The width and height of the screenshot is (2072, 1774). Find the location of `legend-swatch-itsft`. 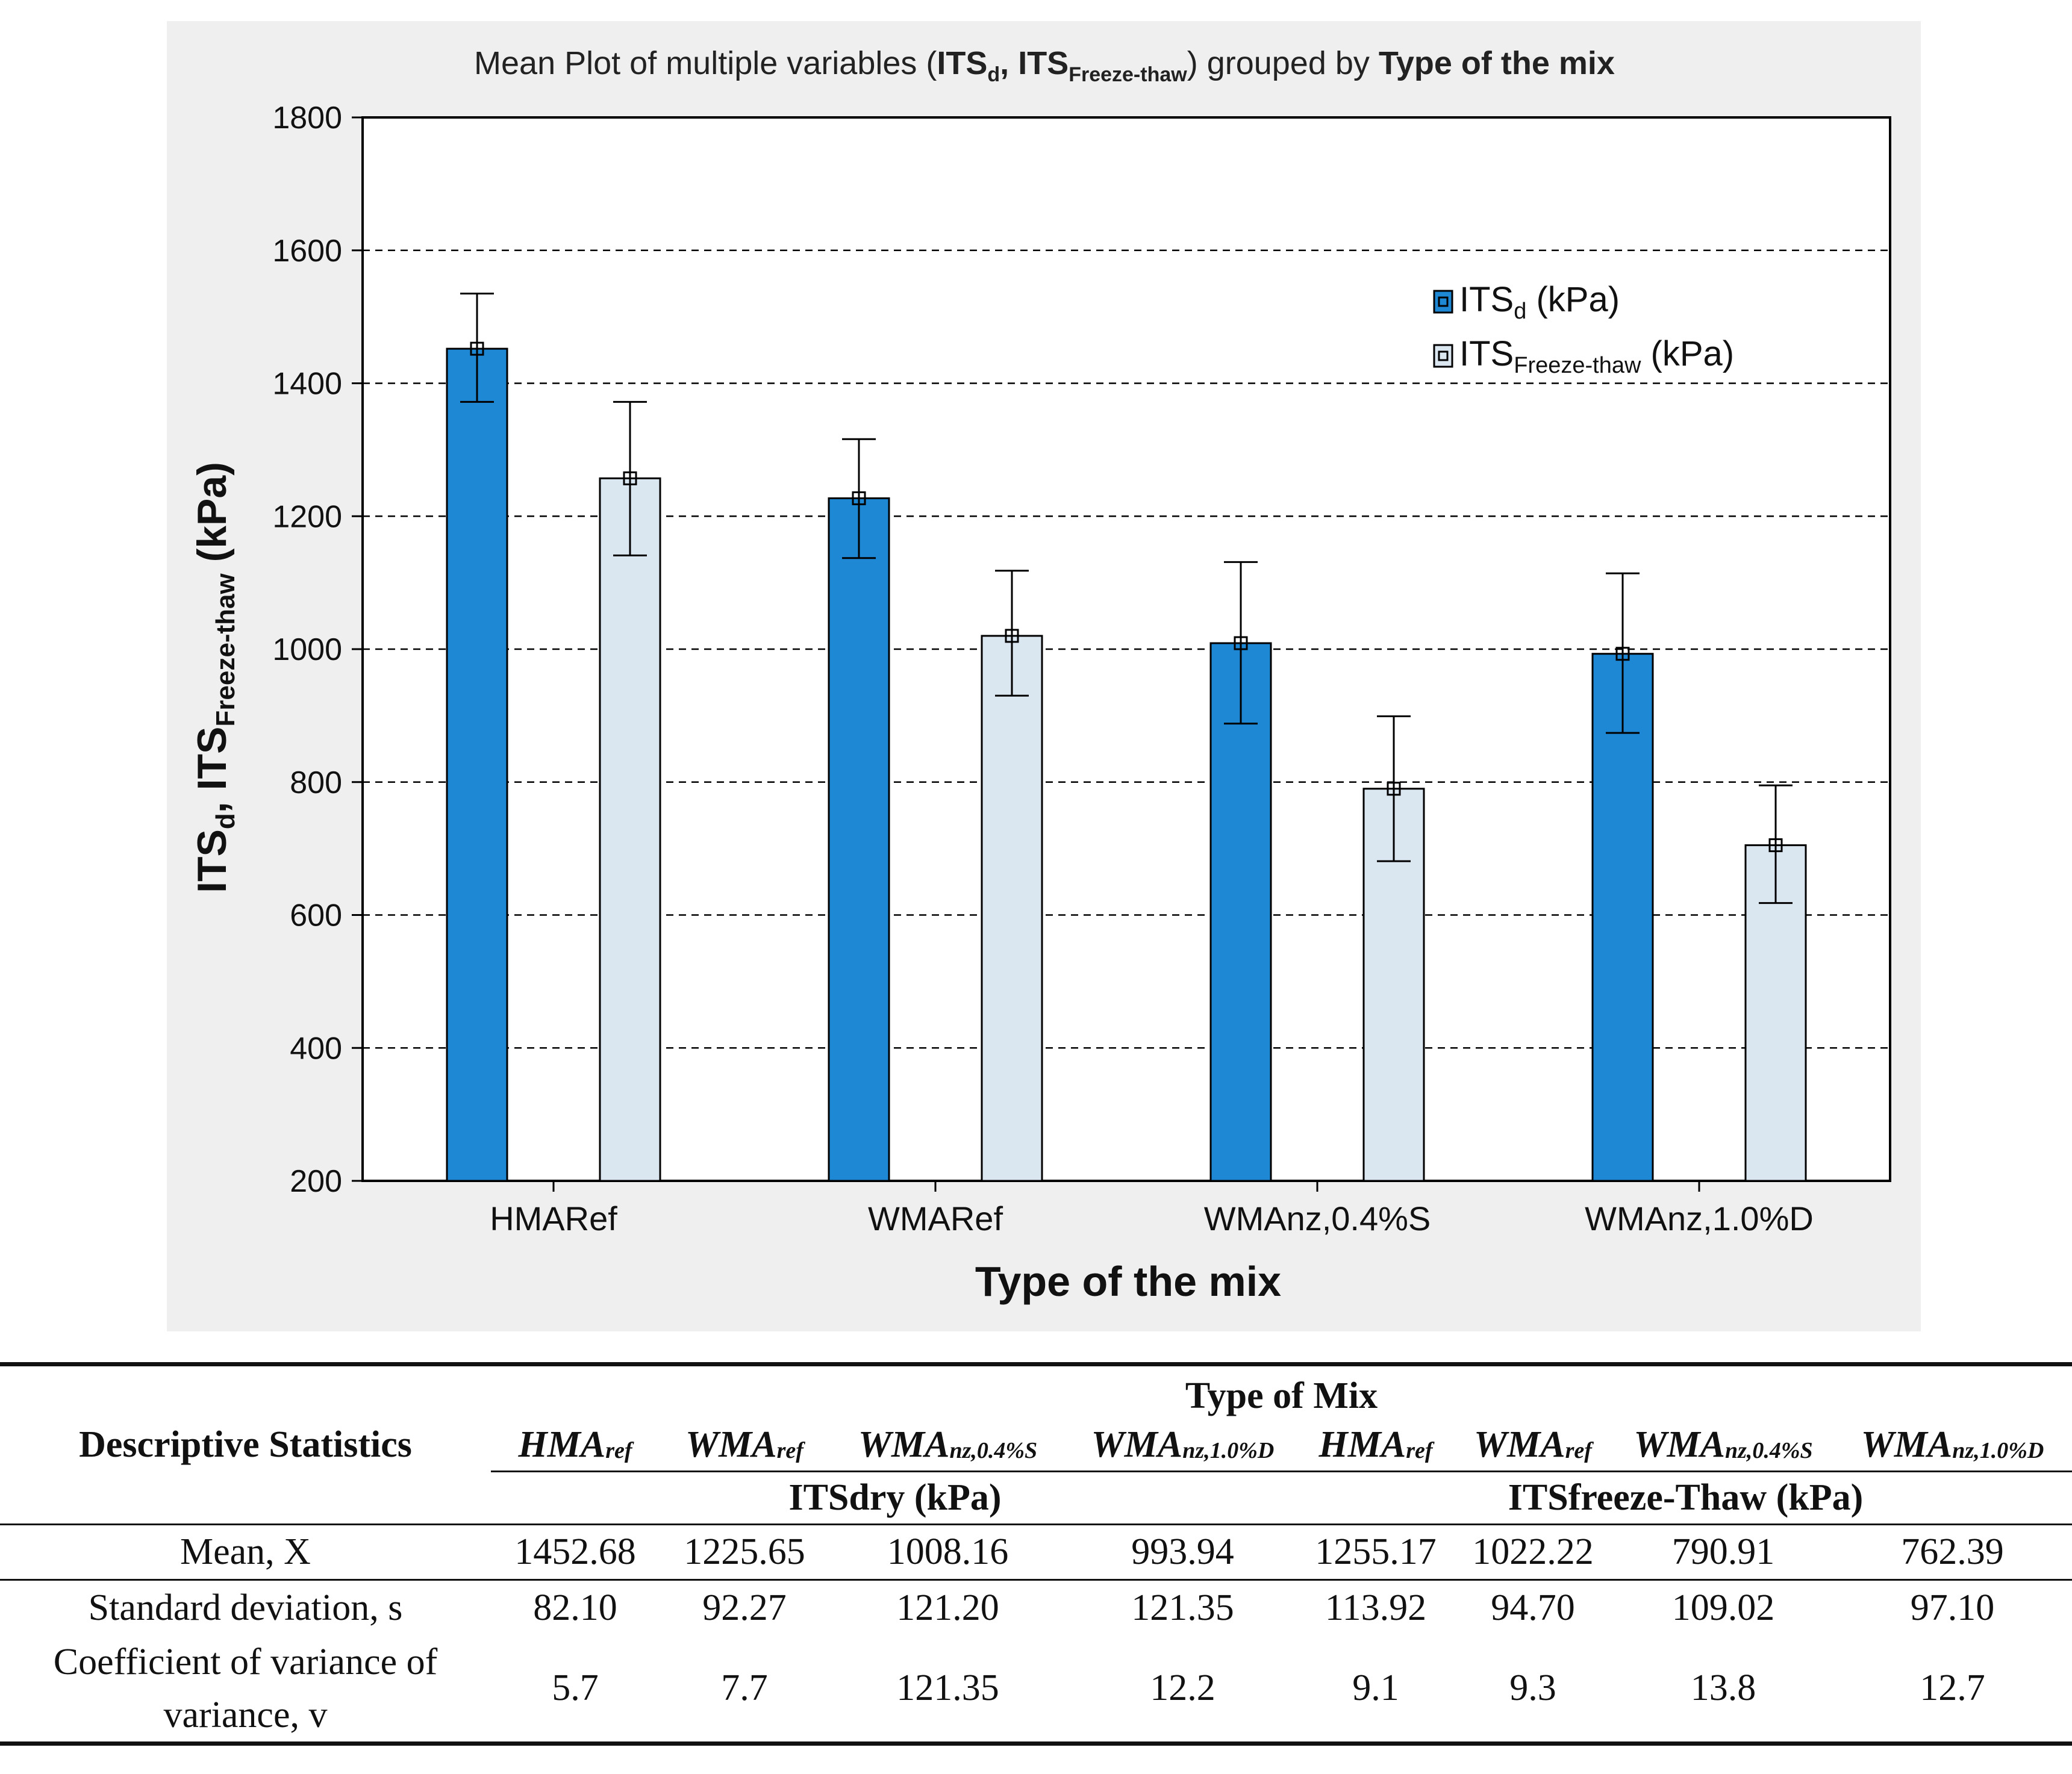

legend-swatch-itsft is located at coordinates (1443, 356).